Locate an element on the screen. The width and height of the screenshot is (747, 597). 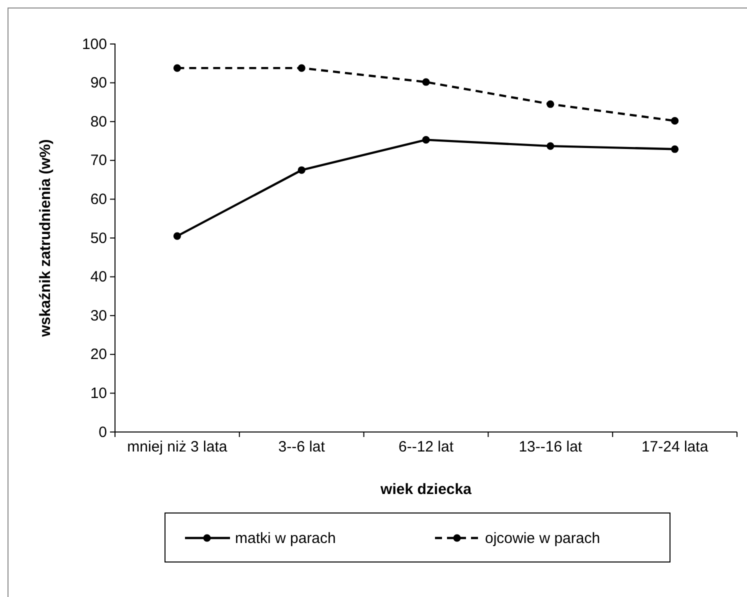
y-tick-label: 100 is located at coordinates (94, 44).